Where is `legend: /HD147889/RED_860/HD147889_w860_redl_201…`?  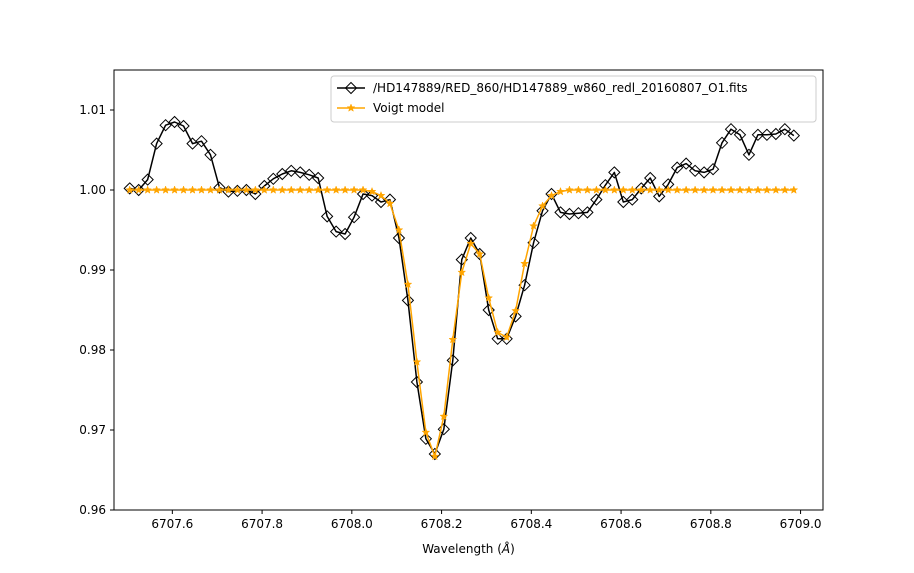 legend: /HD147889/RED_860/HD147889_w860_redl_201… is located at coordinates (573, 99).